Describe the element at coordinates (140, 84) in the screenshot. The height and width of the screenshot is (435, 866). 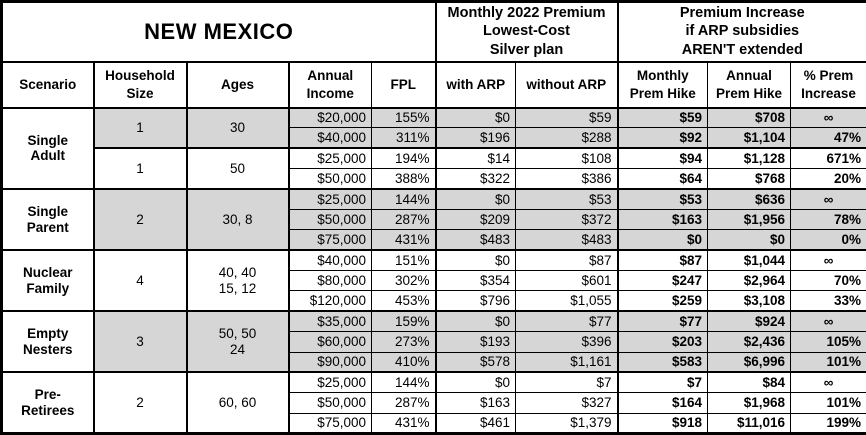
I see `col-header-household-size: Household Size` at that location.